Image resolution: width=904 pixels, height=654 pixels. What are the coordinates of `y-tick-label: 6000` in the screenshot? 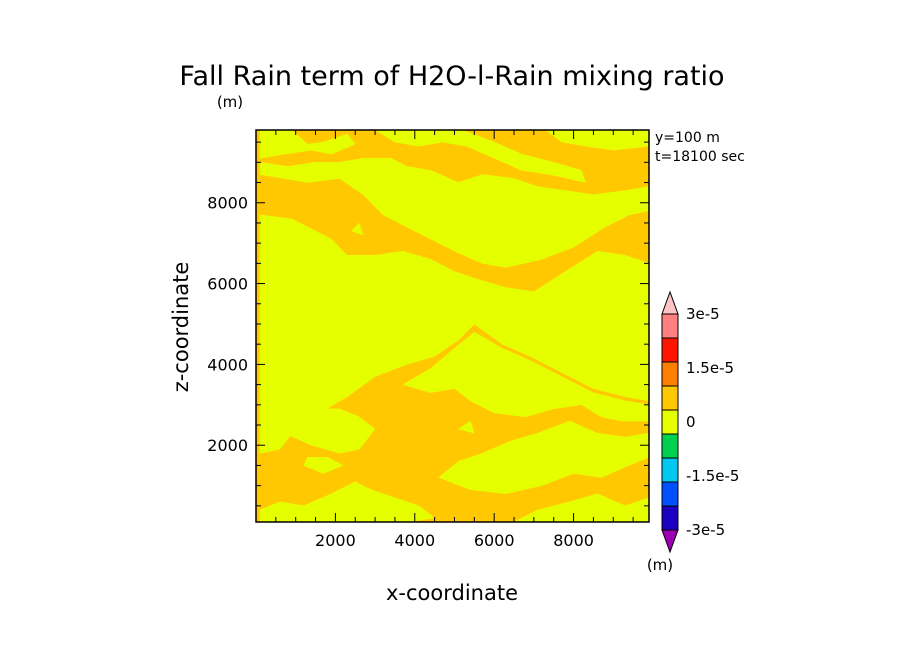 It's located at (227, 284).